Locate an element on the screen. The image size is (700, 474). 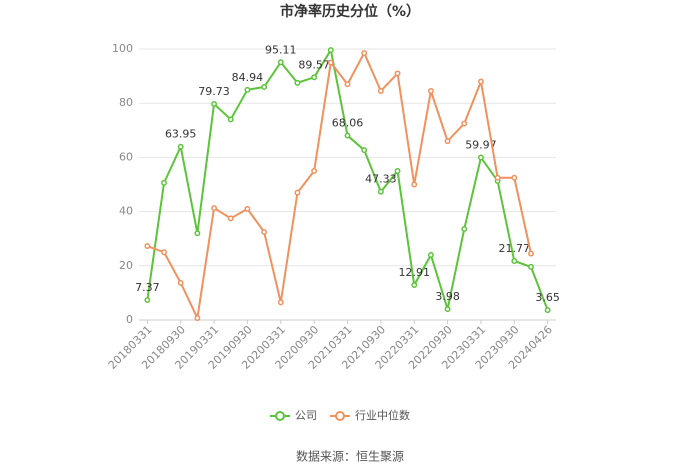
data-label: 3.98 is located at coordinates (447, 296).